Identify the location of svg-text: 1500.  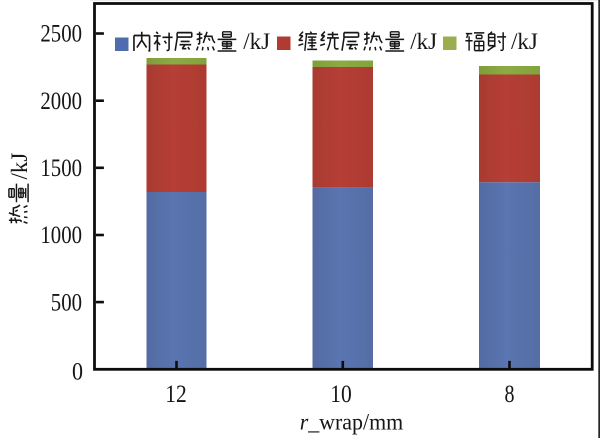
(61, 168).